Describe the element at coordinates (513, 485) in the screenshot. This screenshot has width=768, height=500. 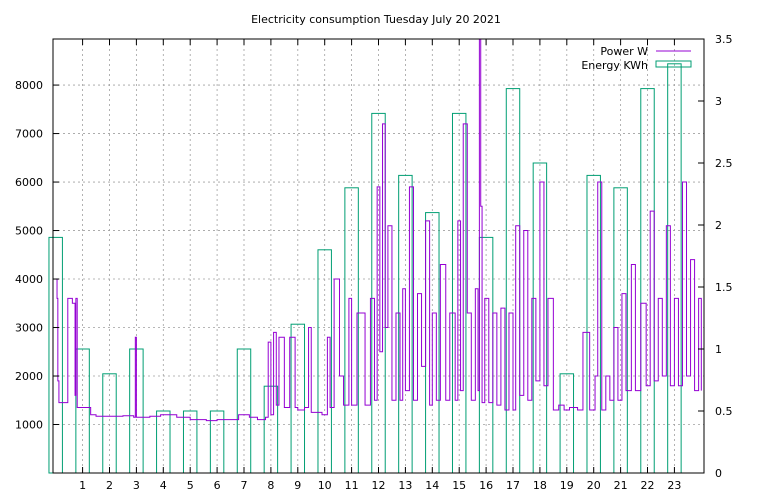
I see `x-tick-label: 17` at that location.